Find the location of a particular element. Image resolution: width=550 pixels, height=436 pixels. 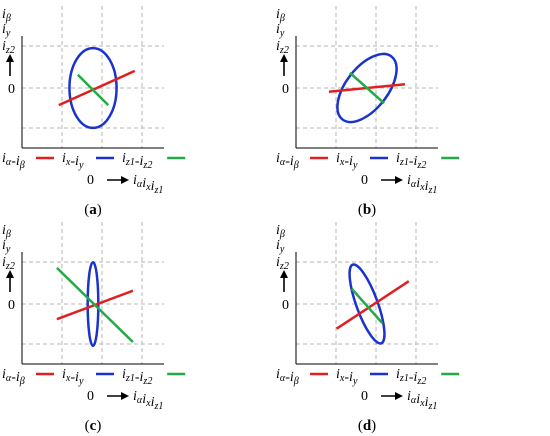

panel-caption: (a) is located at coordinates (93, 210).